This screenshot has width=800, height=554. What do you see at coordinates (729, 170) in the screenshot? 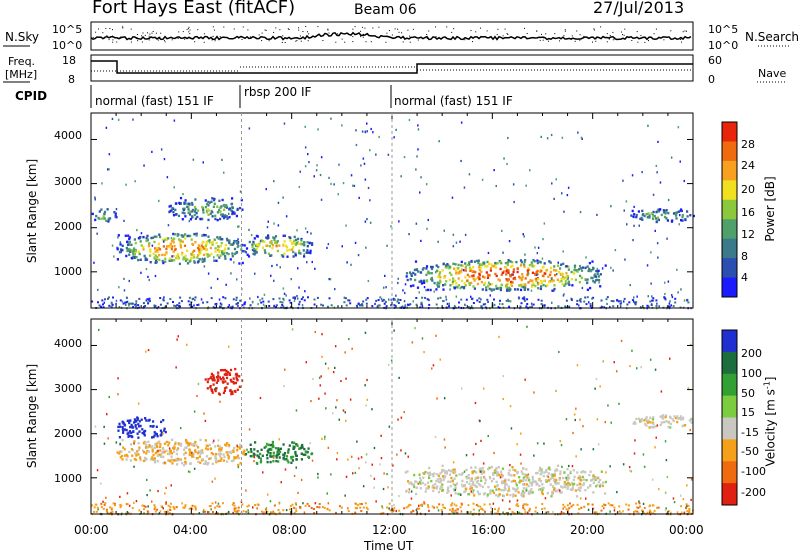
I see `power-colorbar-segment` at bounding box center [729, 170].